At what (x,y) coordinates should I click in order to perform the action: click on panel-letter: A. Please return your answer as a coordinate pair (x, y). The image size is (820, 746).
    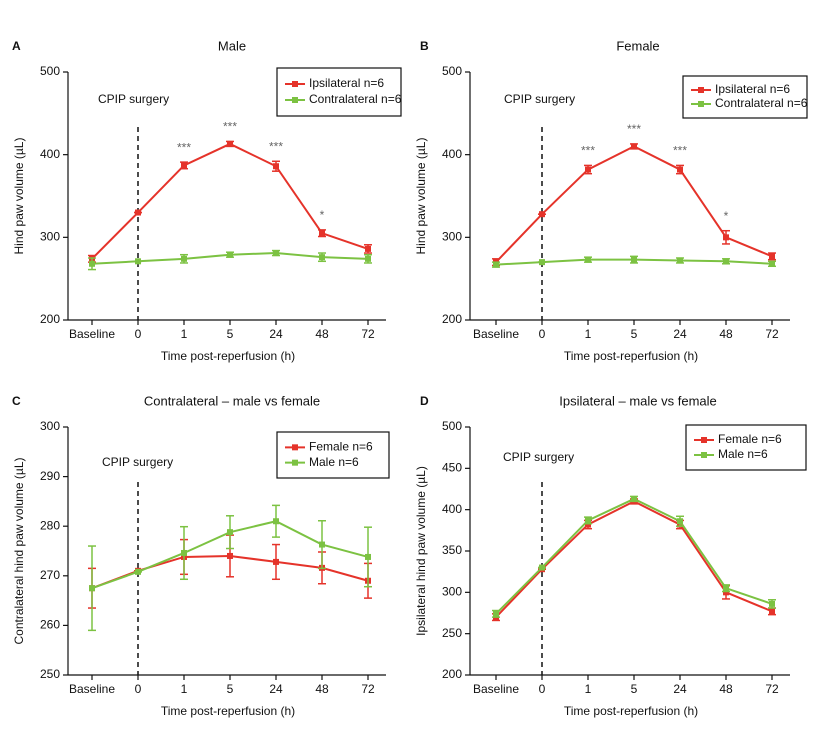
    Looking at the image, I should click on (16, 46).